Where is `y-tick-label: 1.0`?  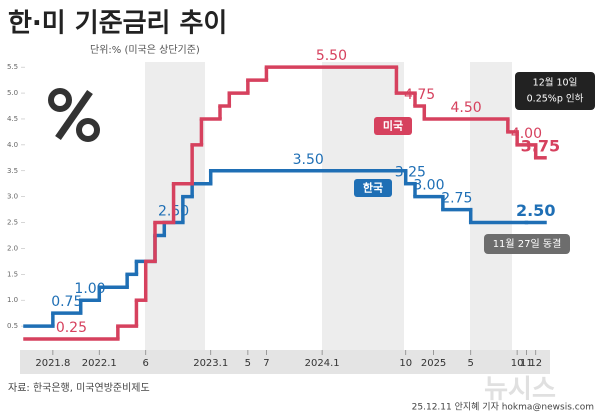 y-tick-label: 1.0 is located at coordinates (12, 300).